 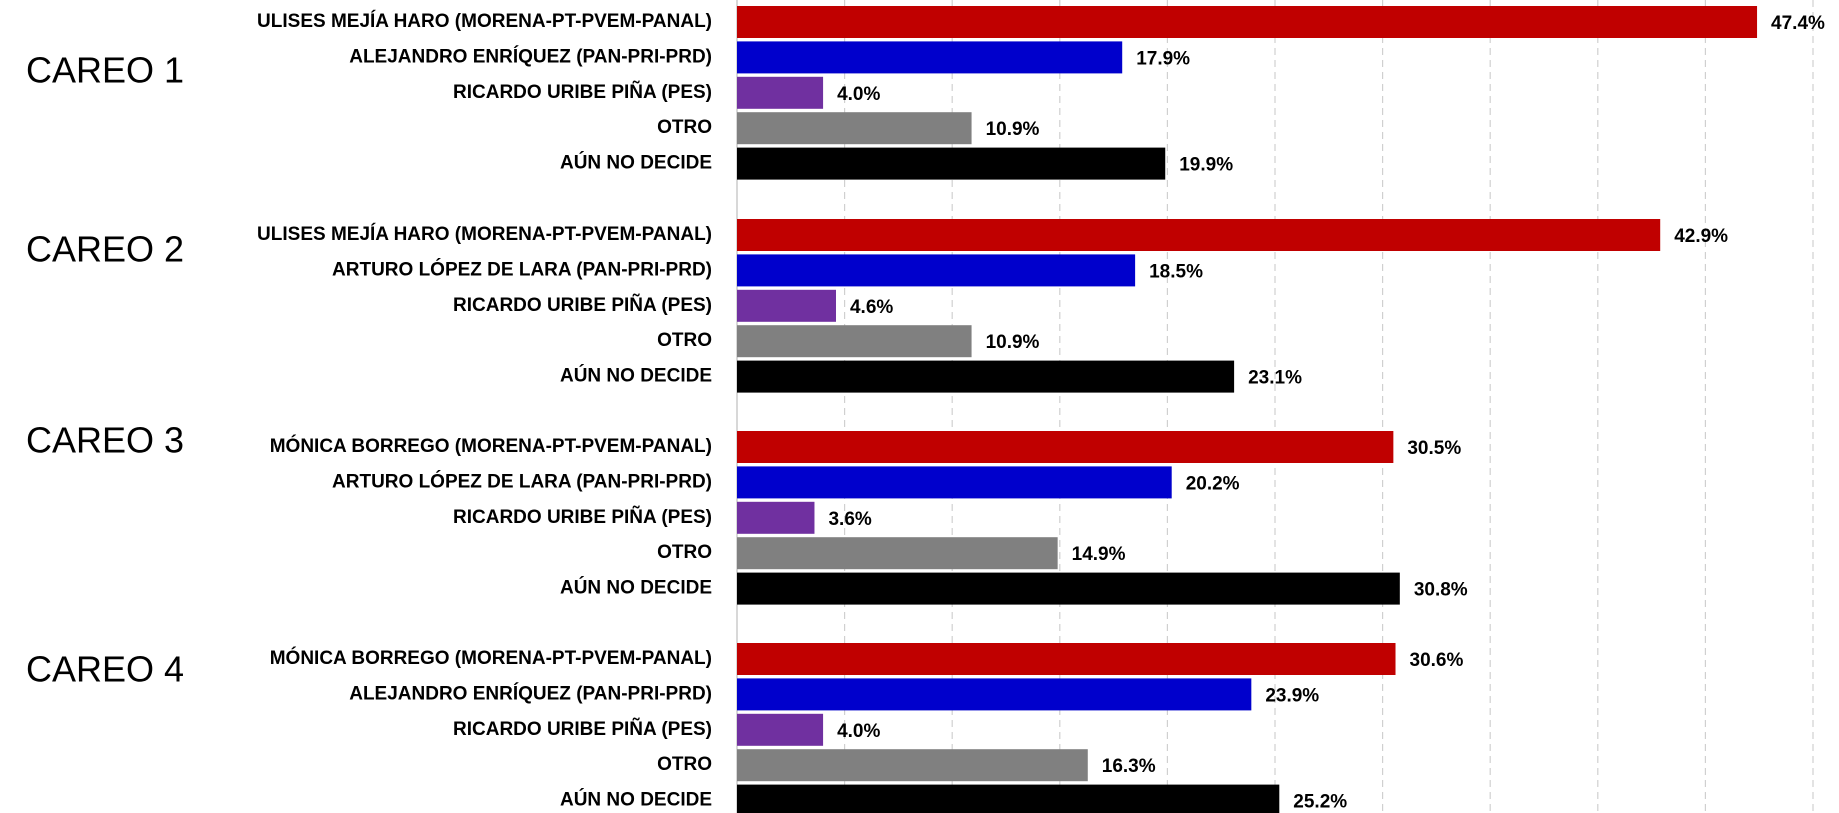 What do you see at coordinates (1292, 695) in the screenshot?
I see `value-label: 23.9%` at bounding box center [1292, 695].